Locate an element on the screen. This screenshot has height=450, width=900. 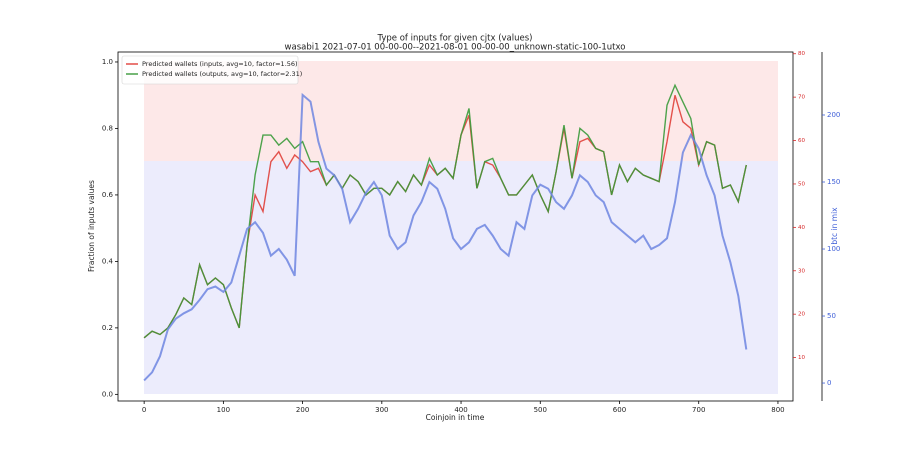
x-axis-label: Coinjoin in time is located at coordinates (455, 417).